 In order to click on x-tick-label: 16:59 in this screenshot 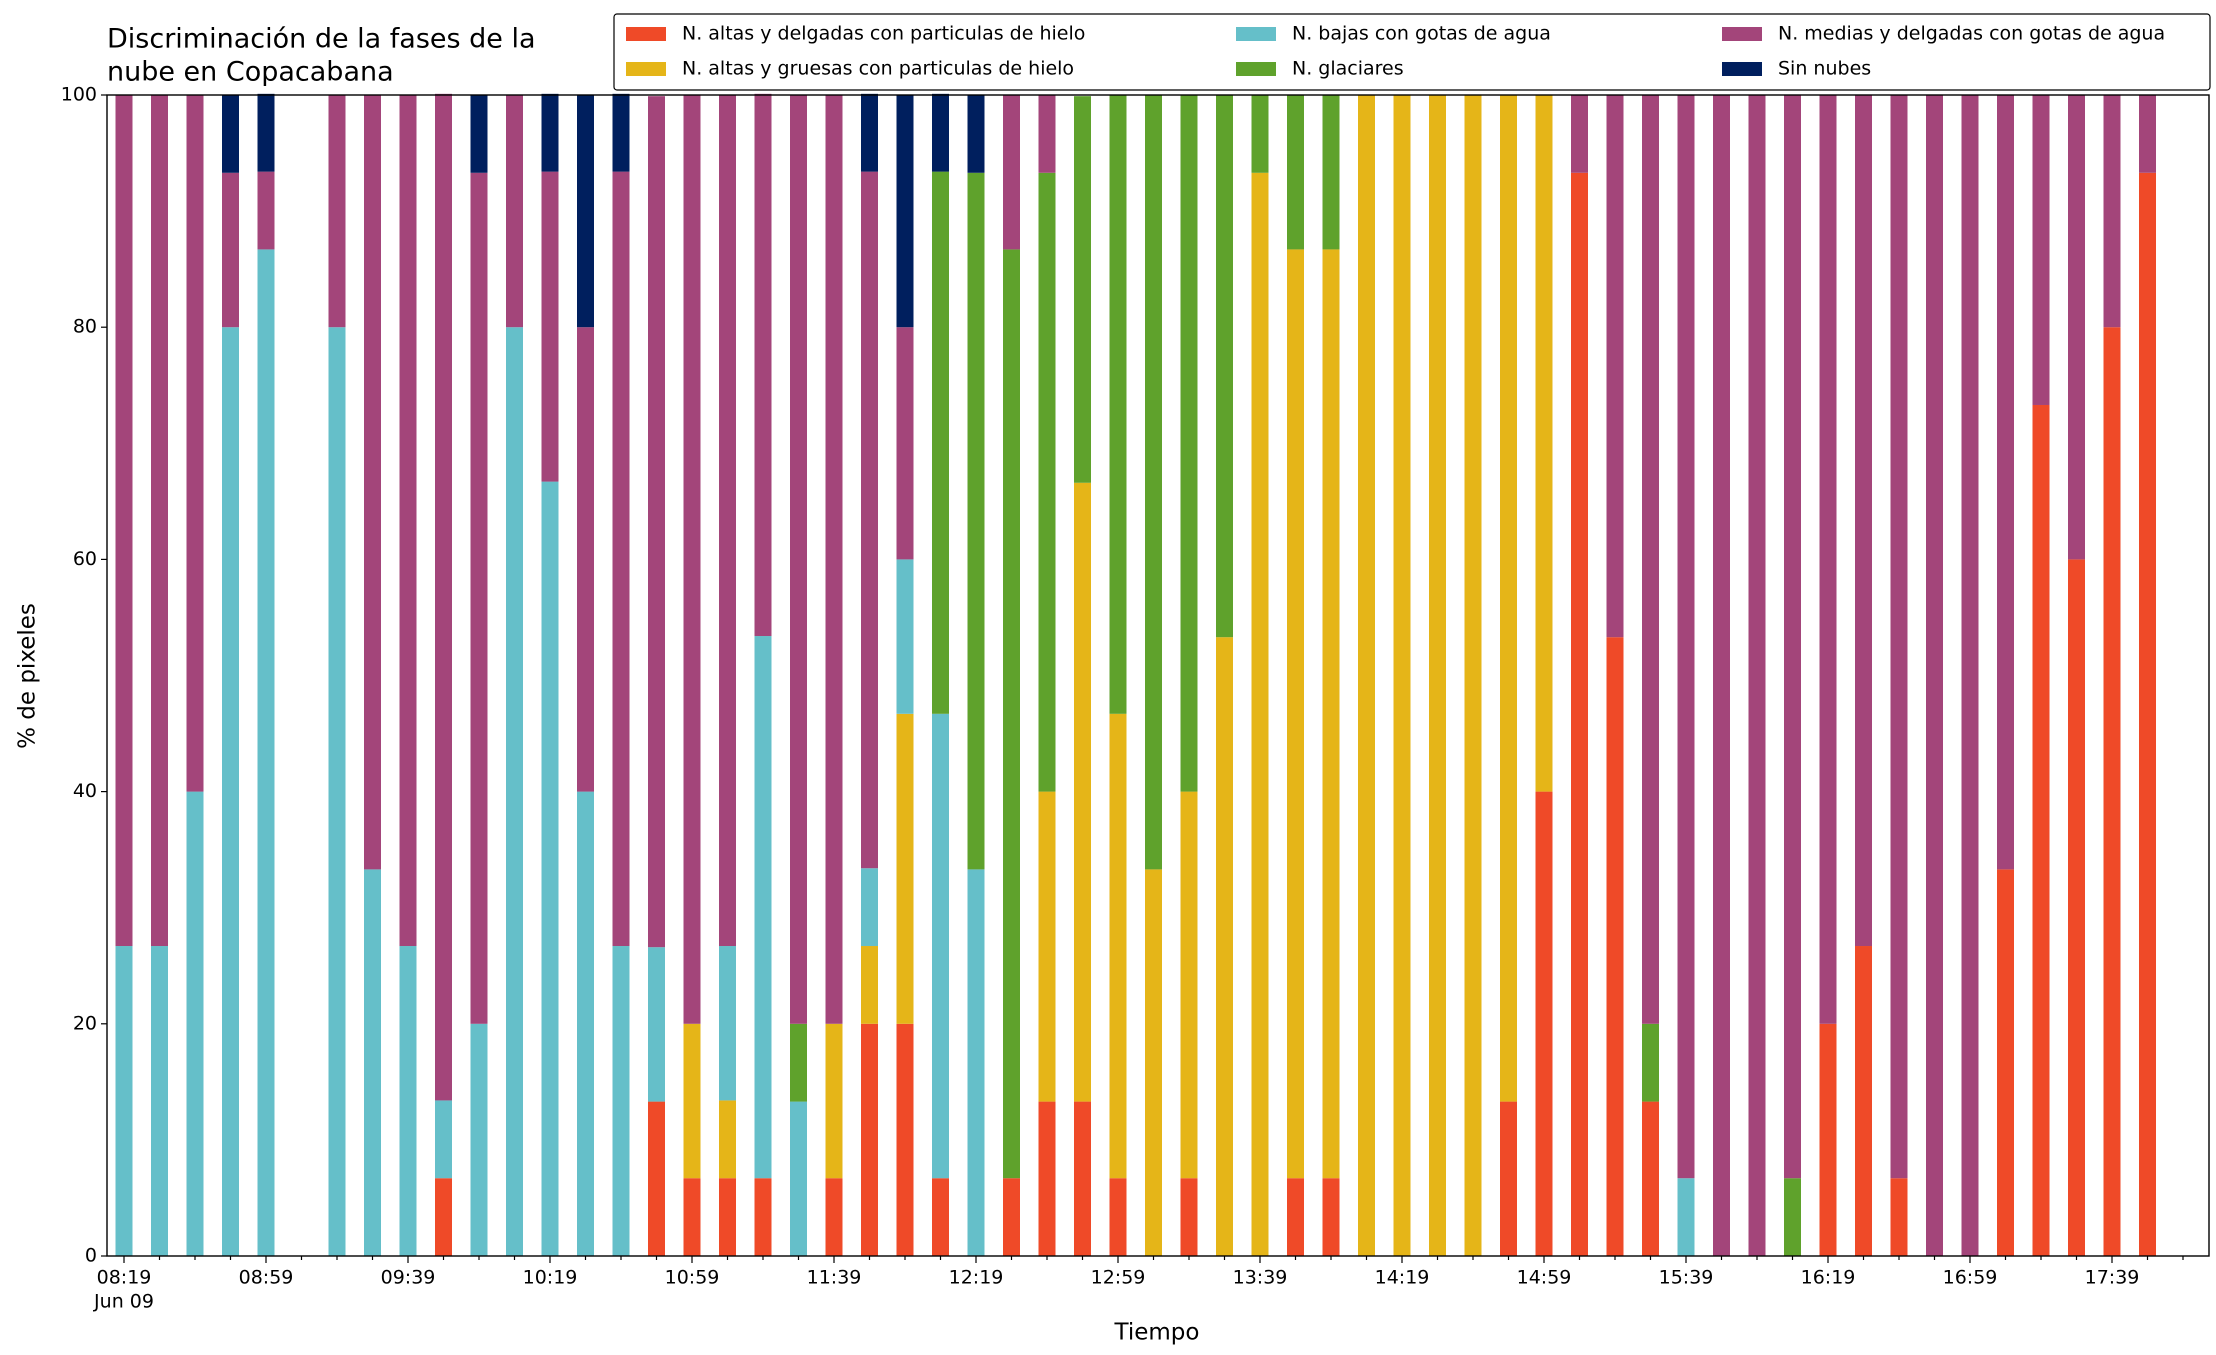, I will do `click(1970, 1278)`.